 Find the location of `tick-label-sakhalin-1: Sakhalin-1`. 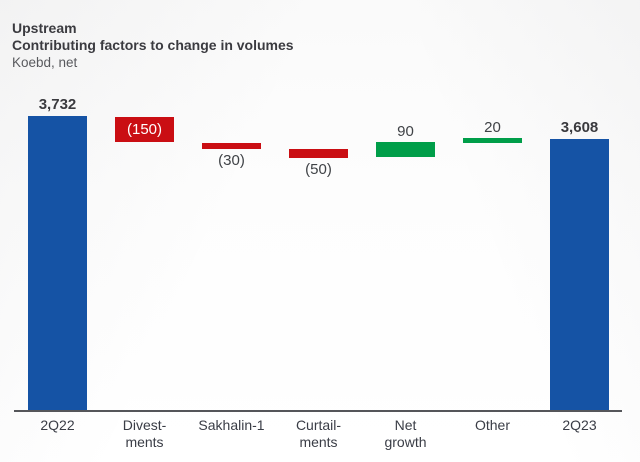

tick-label-sakhalin-1: Sakhalin-1 is located at coordinates (231, 425).